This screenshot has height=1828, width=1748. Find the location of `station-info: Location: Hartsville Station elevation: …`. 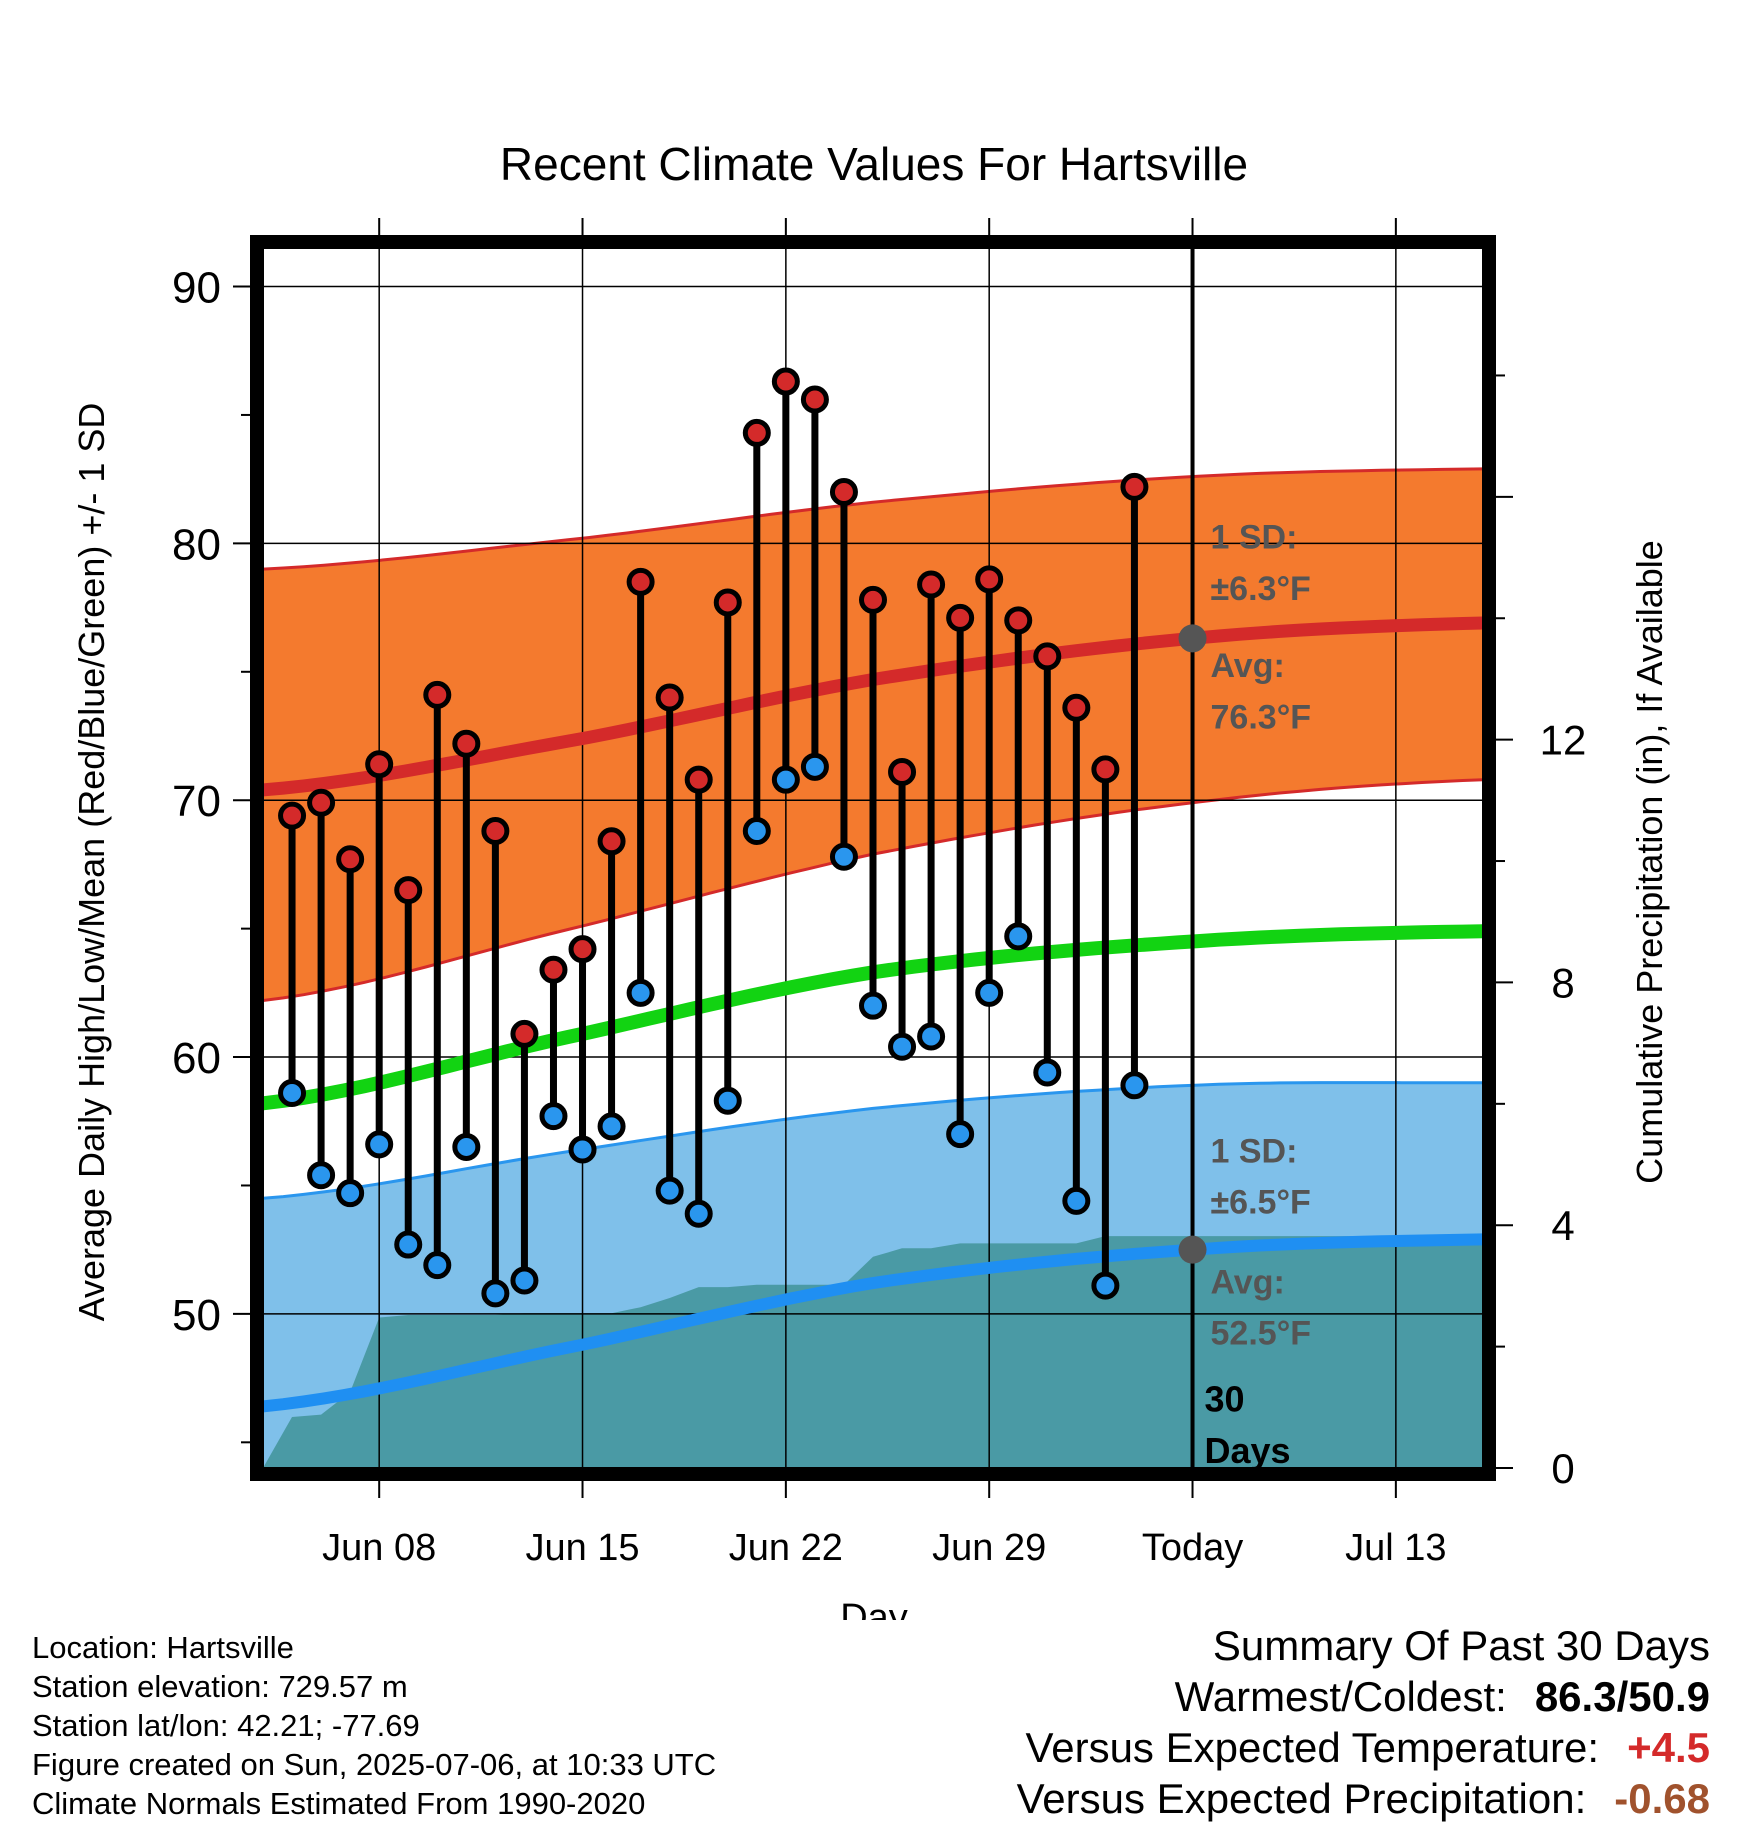

station-info: Location: Hartsville Station elevation: … is located at coordinates (374, 1725).